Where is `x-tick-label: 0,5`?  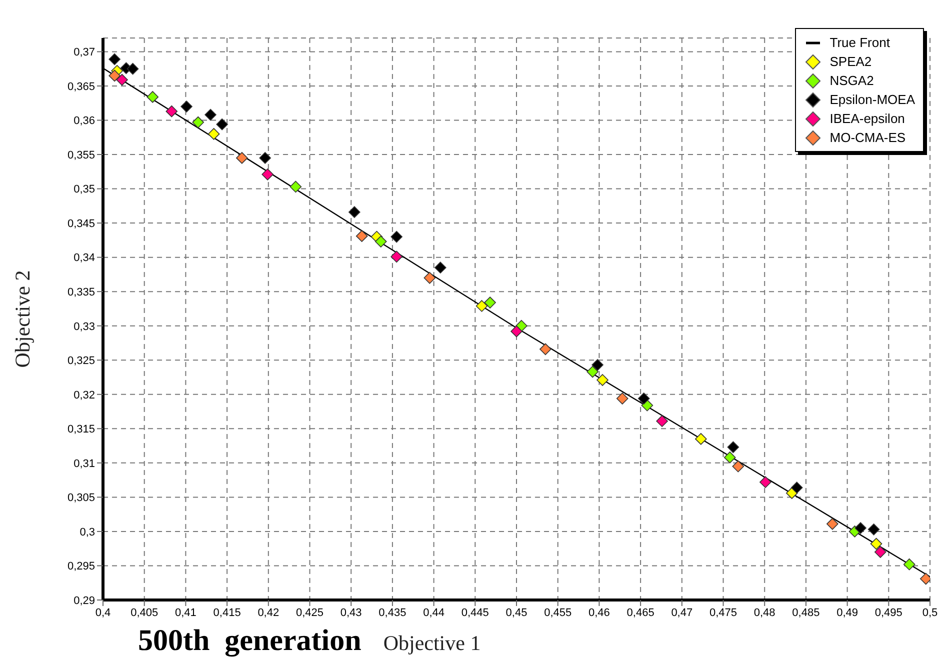
x-tick-label: 0,5 is located at coordinates (930, 612).